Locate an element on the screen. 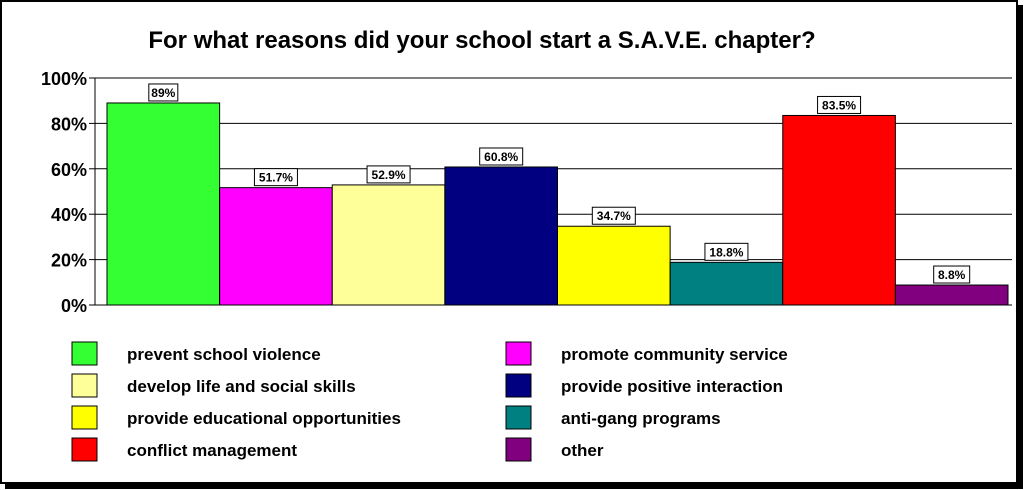  data-label: 34.7% is located at coordinates (614, 216).